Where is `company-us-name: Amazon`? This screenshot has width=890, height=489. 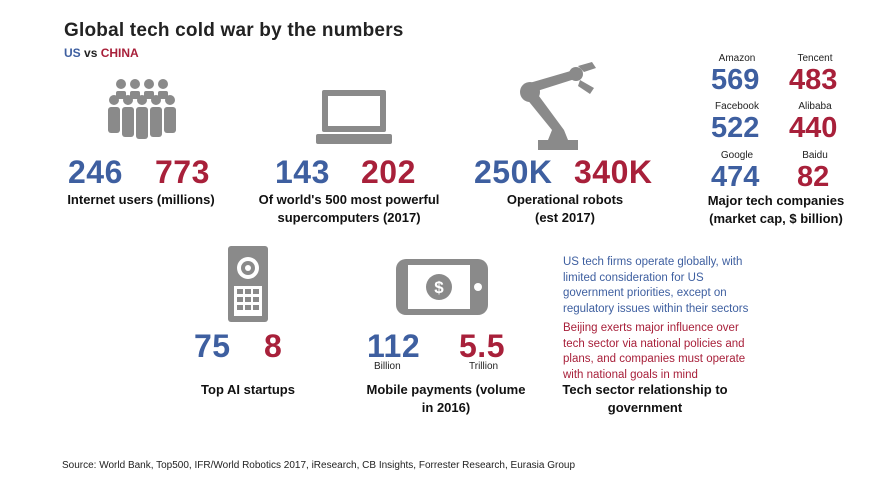 company-us-name: Amazon is located at coordinates (737, 58).